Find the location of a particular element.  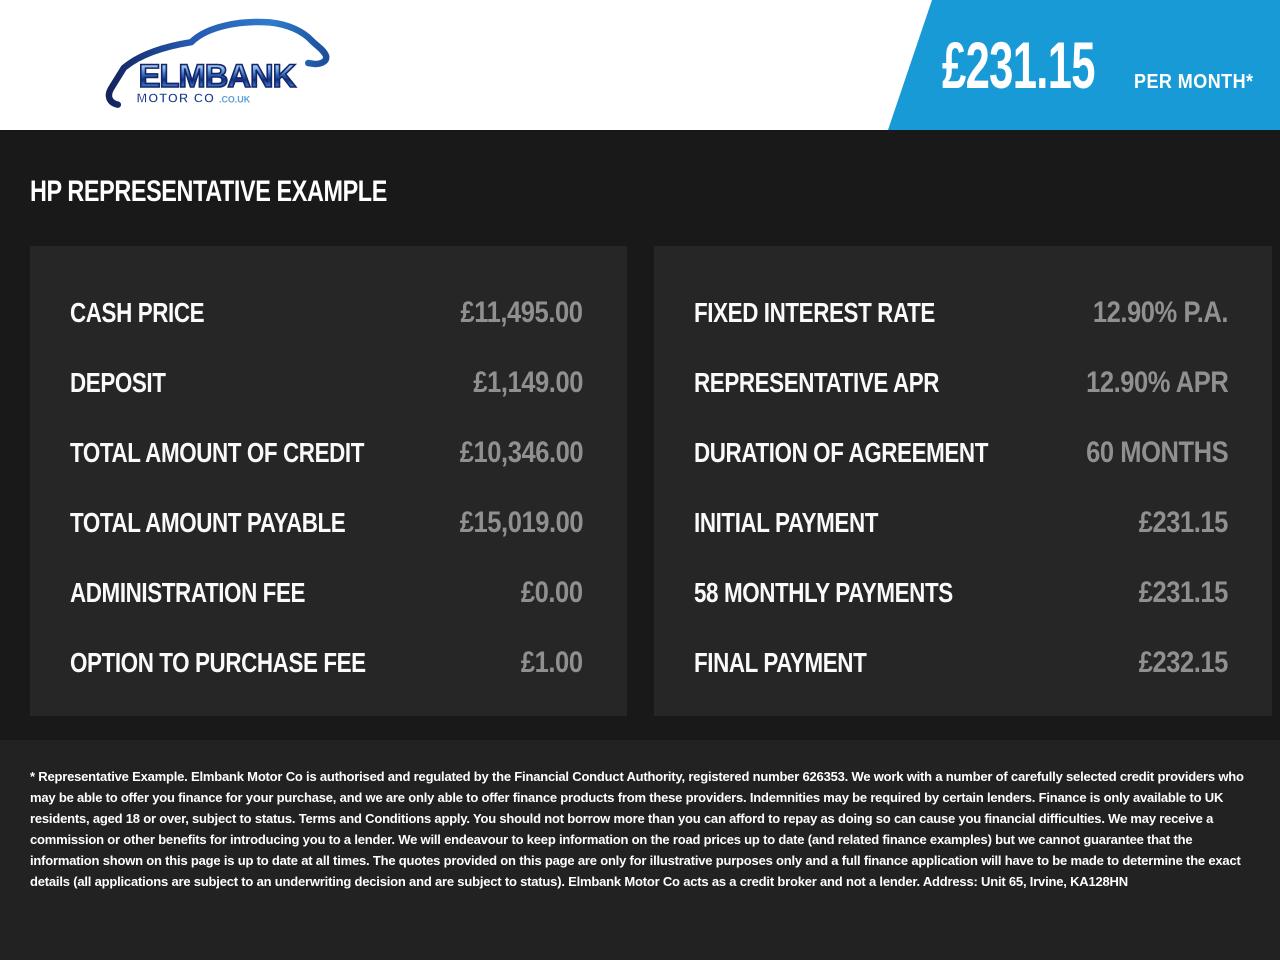

monthly-price-banner: £231.15 PER MONTH* is located at coordinates (1084, 65).